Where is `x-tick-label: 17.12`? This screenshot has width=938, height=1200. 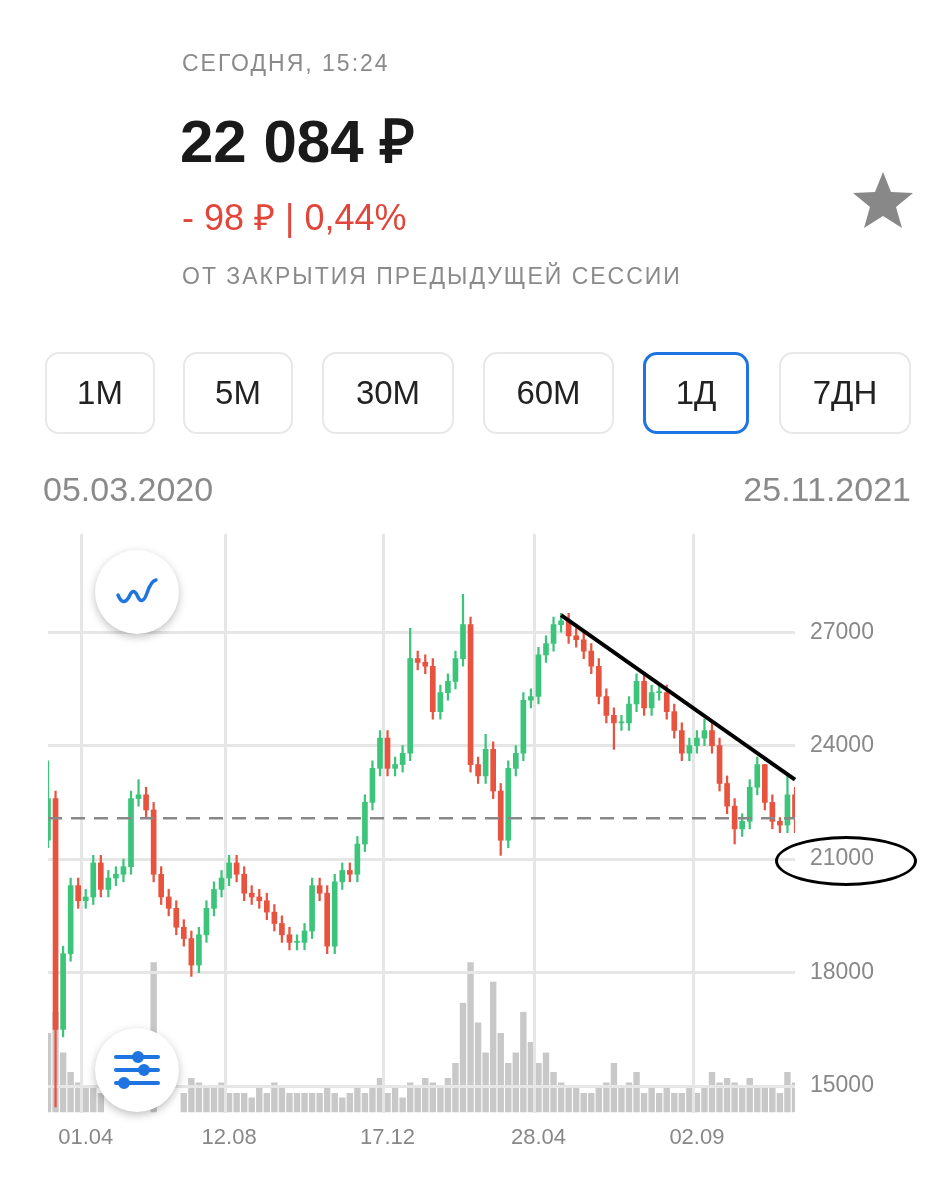 x-tick-label: 17.12 is located at coordinates (388, 1136).